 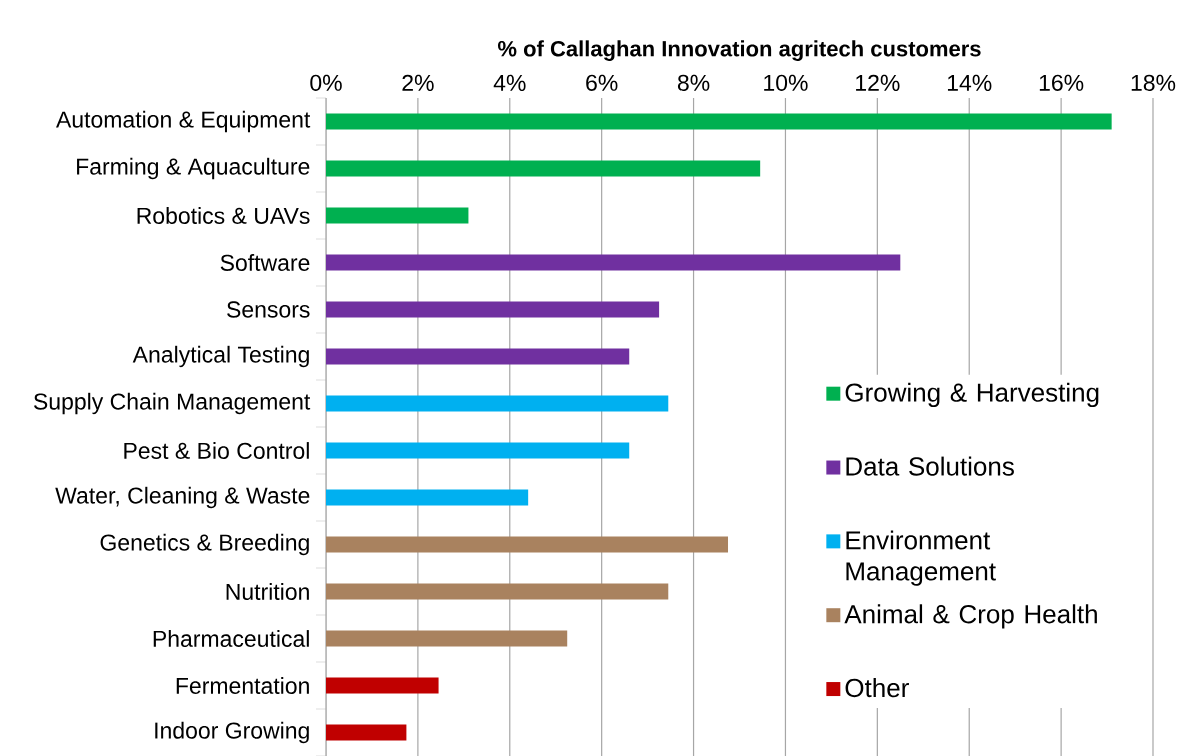 What do you see at coordinates (267, 591) in the screenshot?
I see `y-tick-label: Nutrition` at bounding box center [267, 591].